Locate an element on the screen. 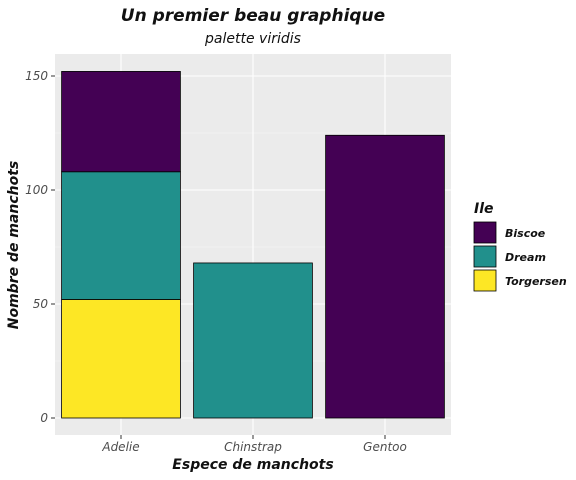 The image size is (576, 480). legend-key-torgersen is located at coordinates (485, 280).